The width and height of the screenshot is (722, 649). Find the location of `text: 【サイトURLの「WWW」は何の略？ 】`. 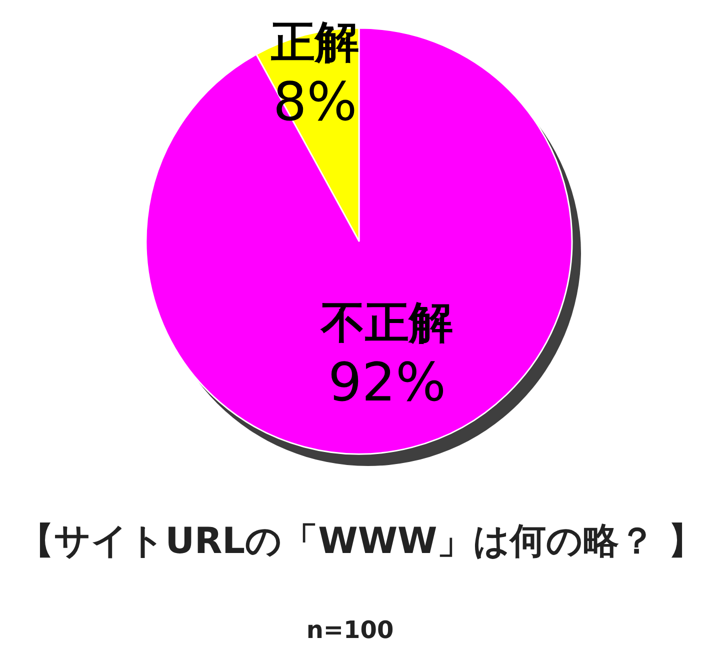

text: 【サイトURLの「WWW」は何の略？ 】 is located at coordinates (361, 541).